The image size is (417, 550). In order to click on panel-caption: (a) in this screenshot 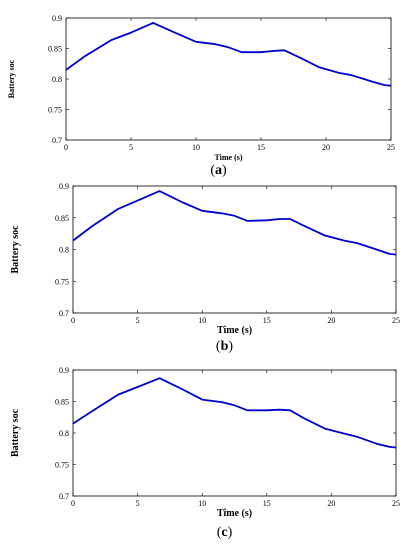, I will do `click(218, 170)`.